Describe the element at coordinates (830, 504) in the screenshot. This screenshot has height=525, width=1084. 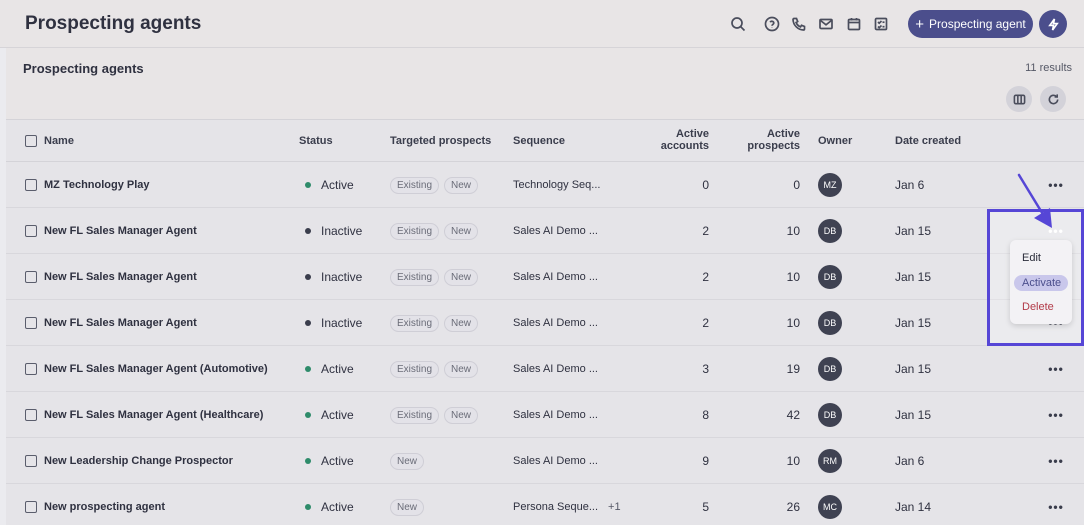
I see `owner-cell: MC` at that location.